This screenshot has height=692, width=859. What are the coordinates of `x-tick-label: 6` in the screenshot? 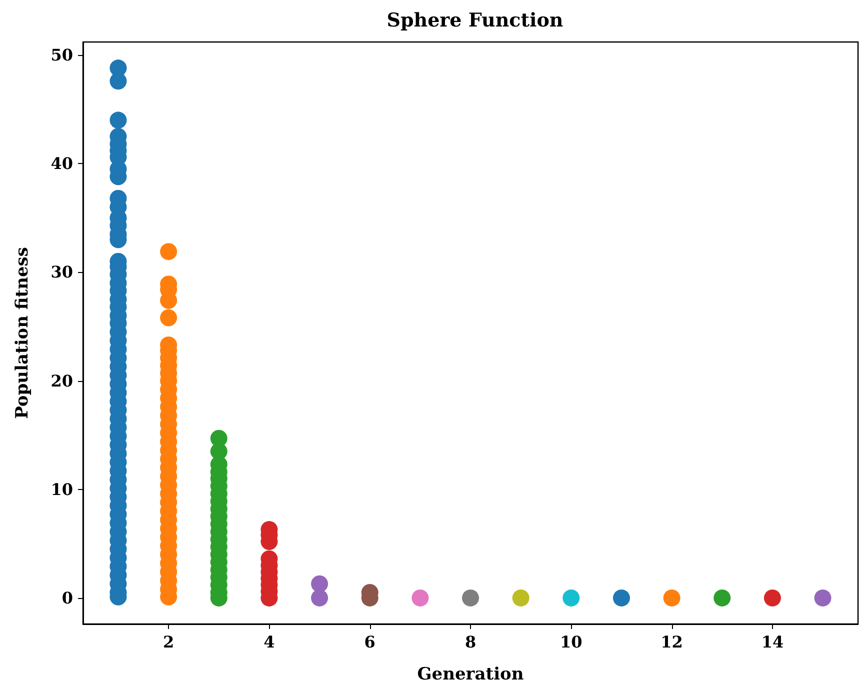 It's located at (370, 642).